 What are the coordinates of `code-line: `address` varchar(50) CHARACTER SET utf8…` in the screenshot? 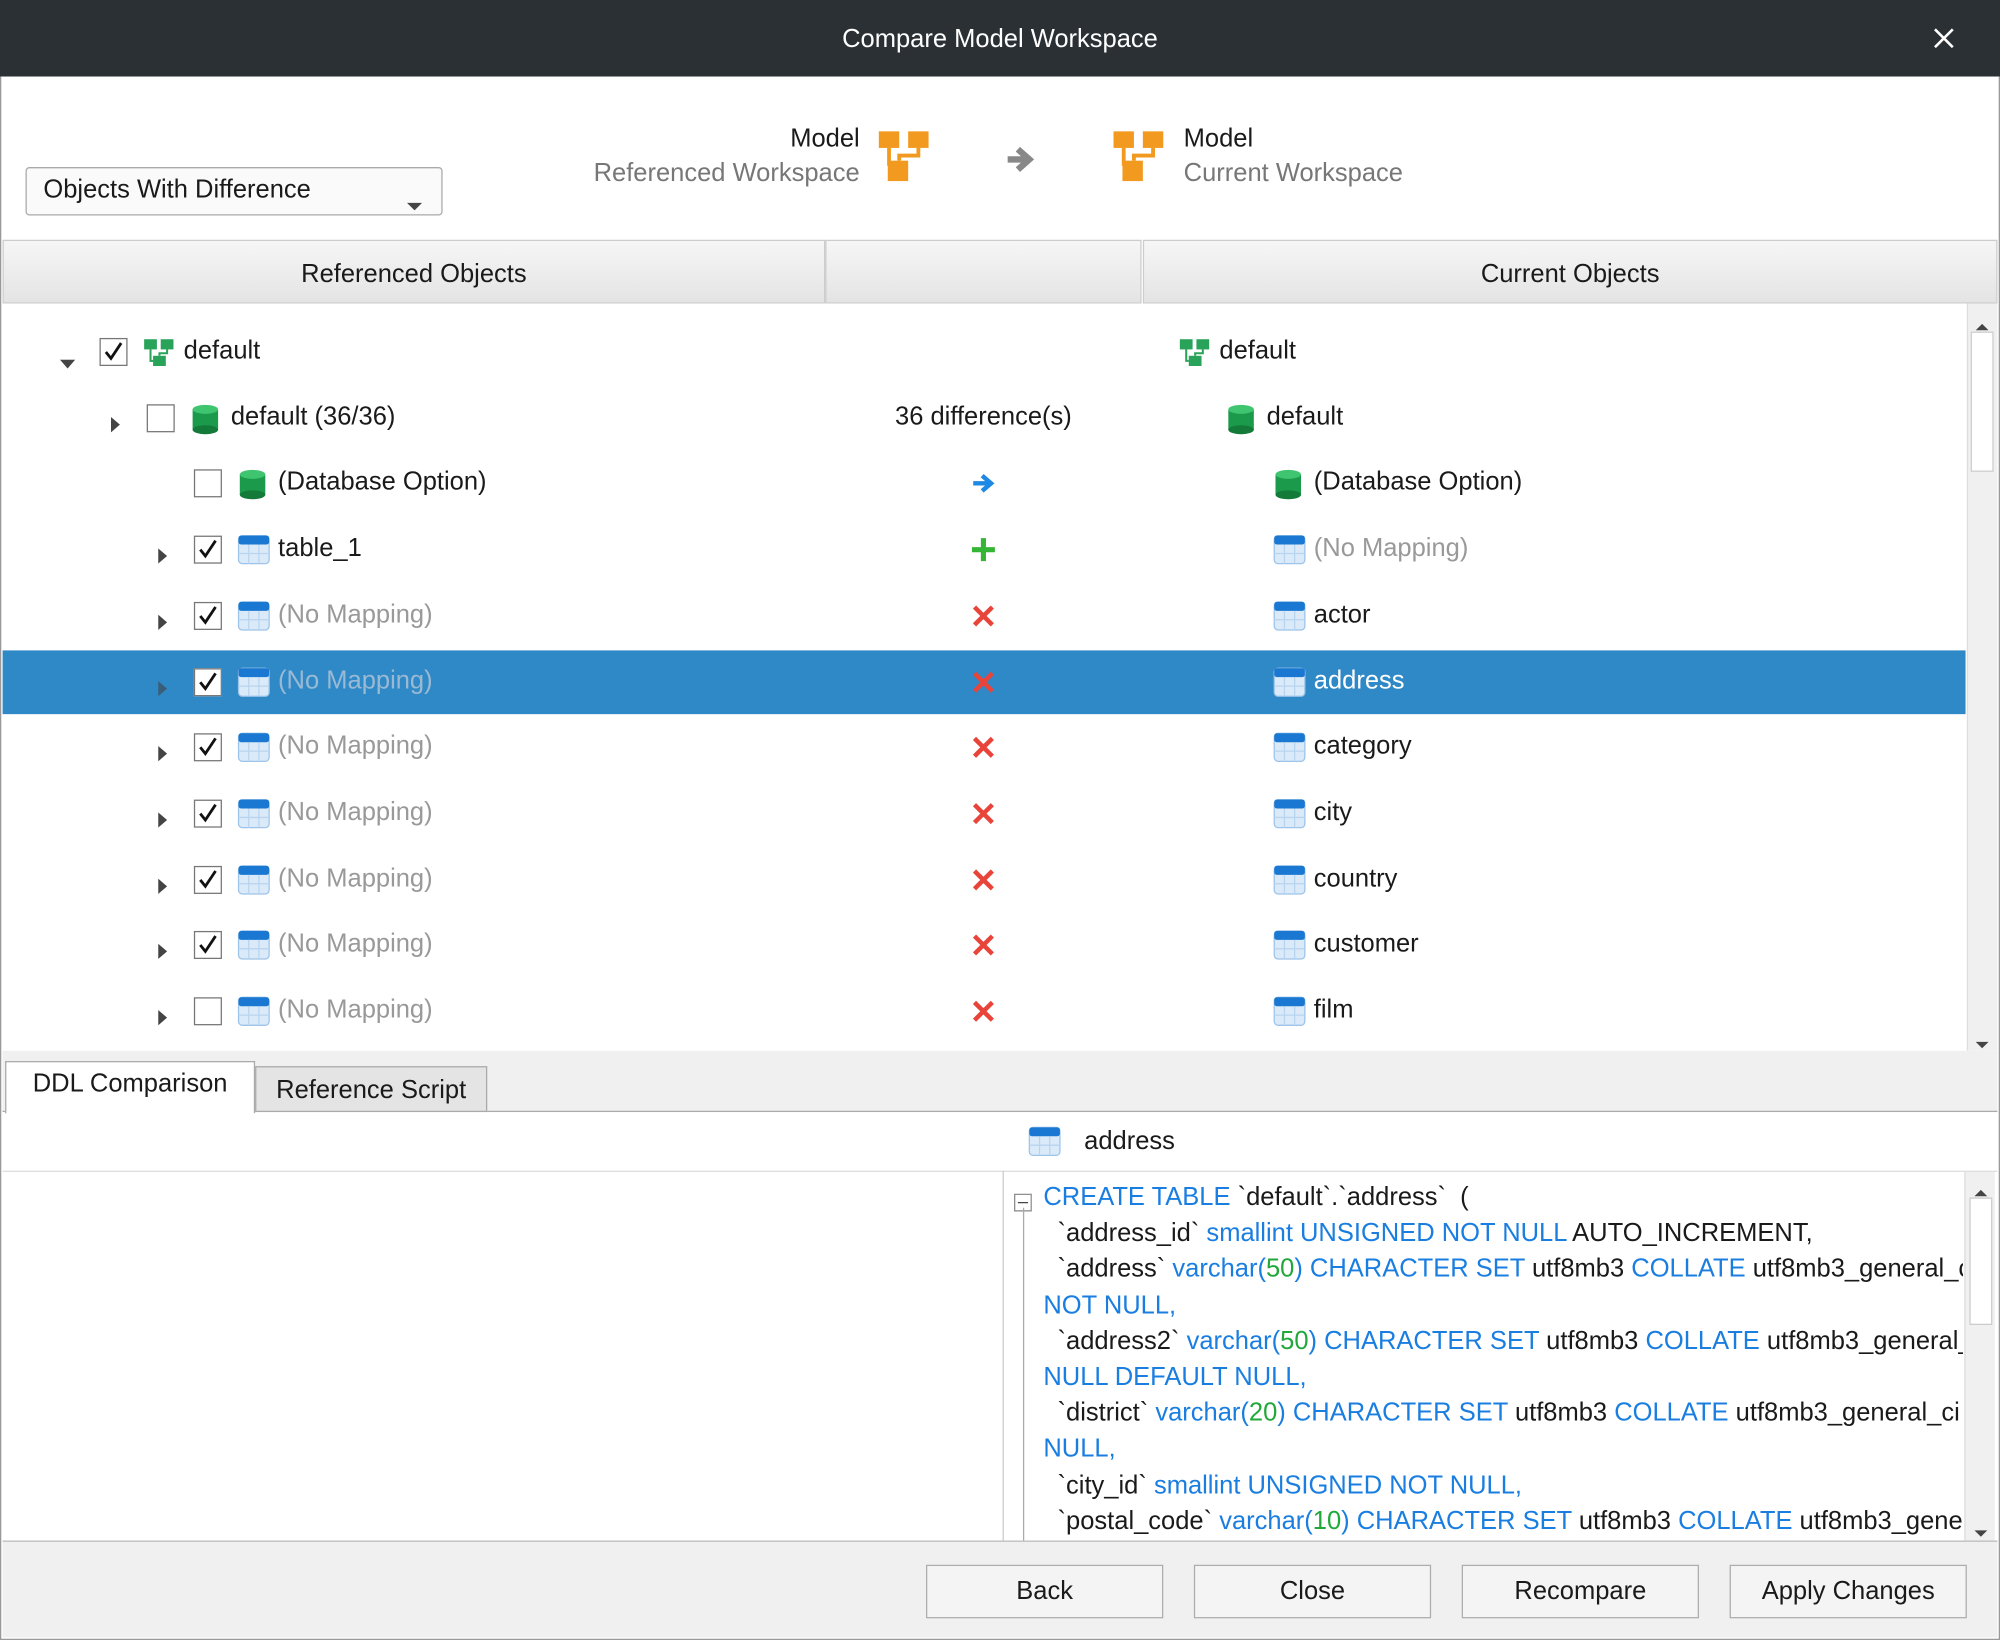 It's located at (1503, 1269).